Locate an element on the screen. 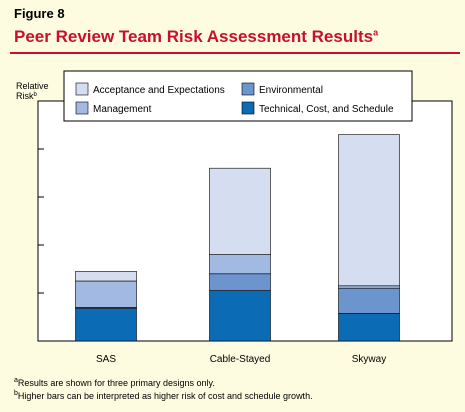 The width and height of the screenshot is (465, 412). legend-label-acceptance-and-expectations: Acceptance and Expectations is located at coordinates (159, 90).